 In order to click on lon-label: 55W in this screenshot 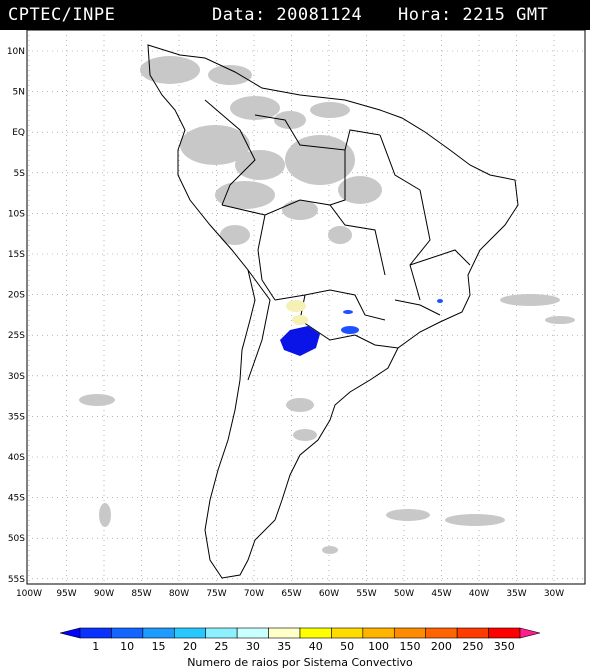, I will do `click(366, 594)`.